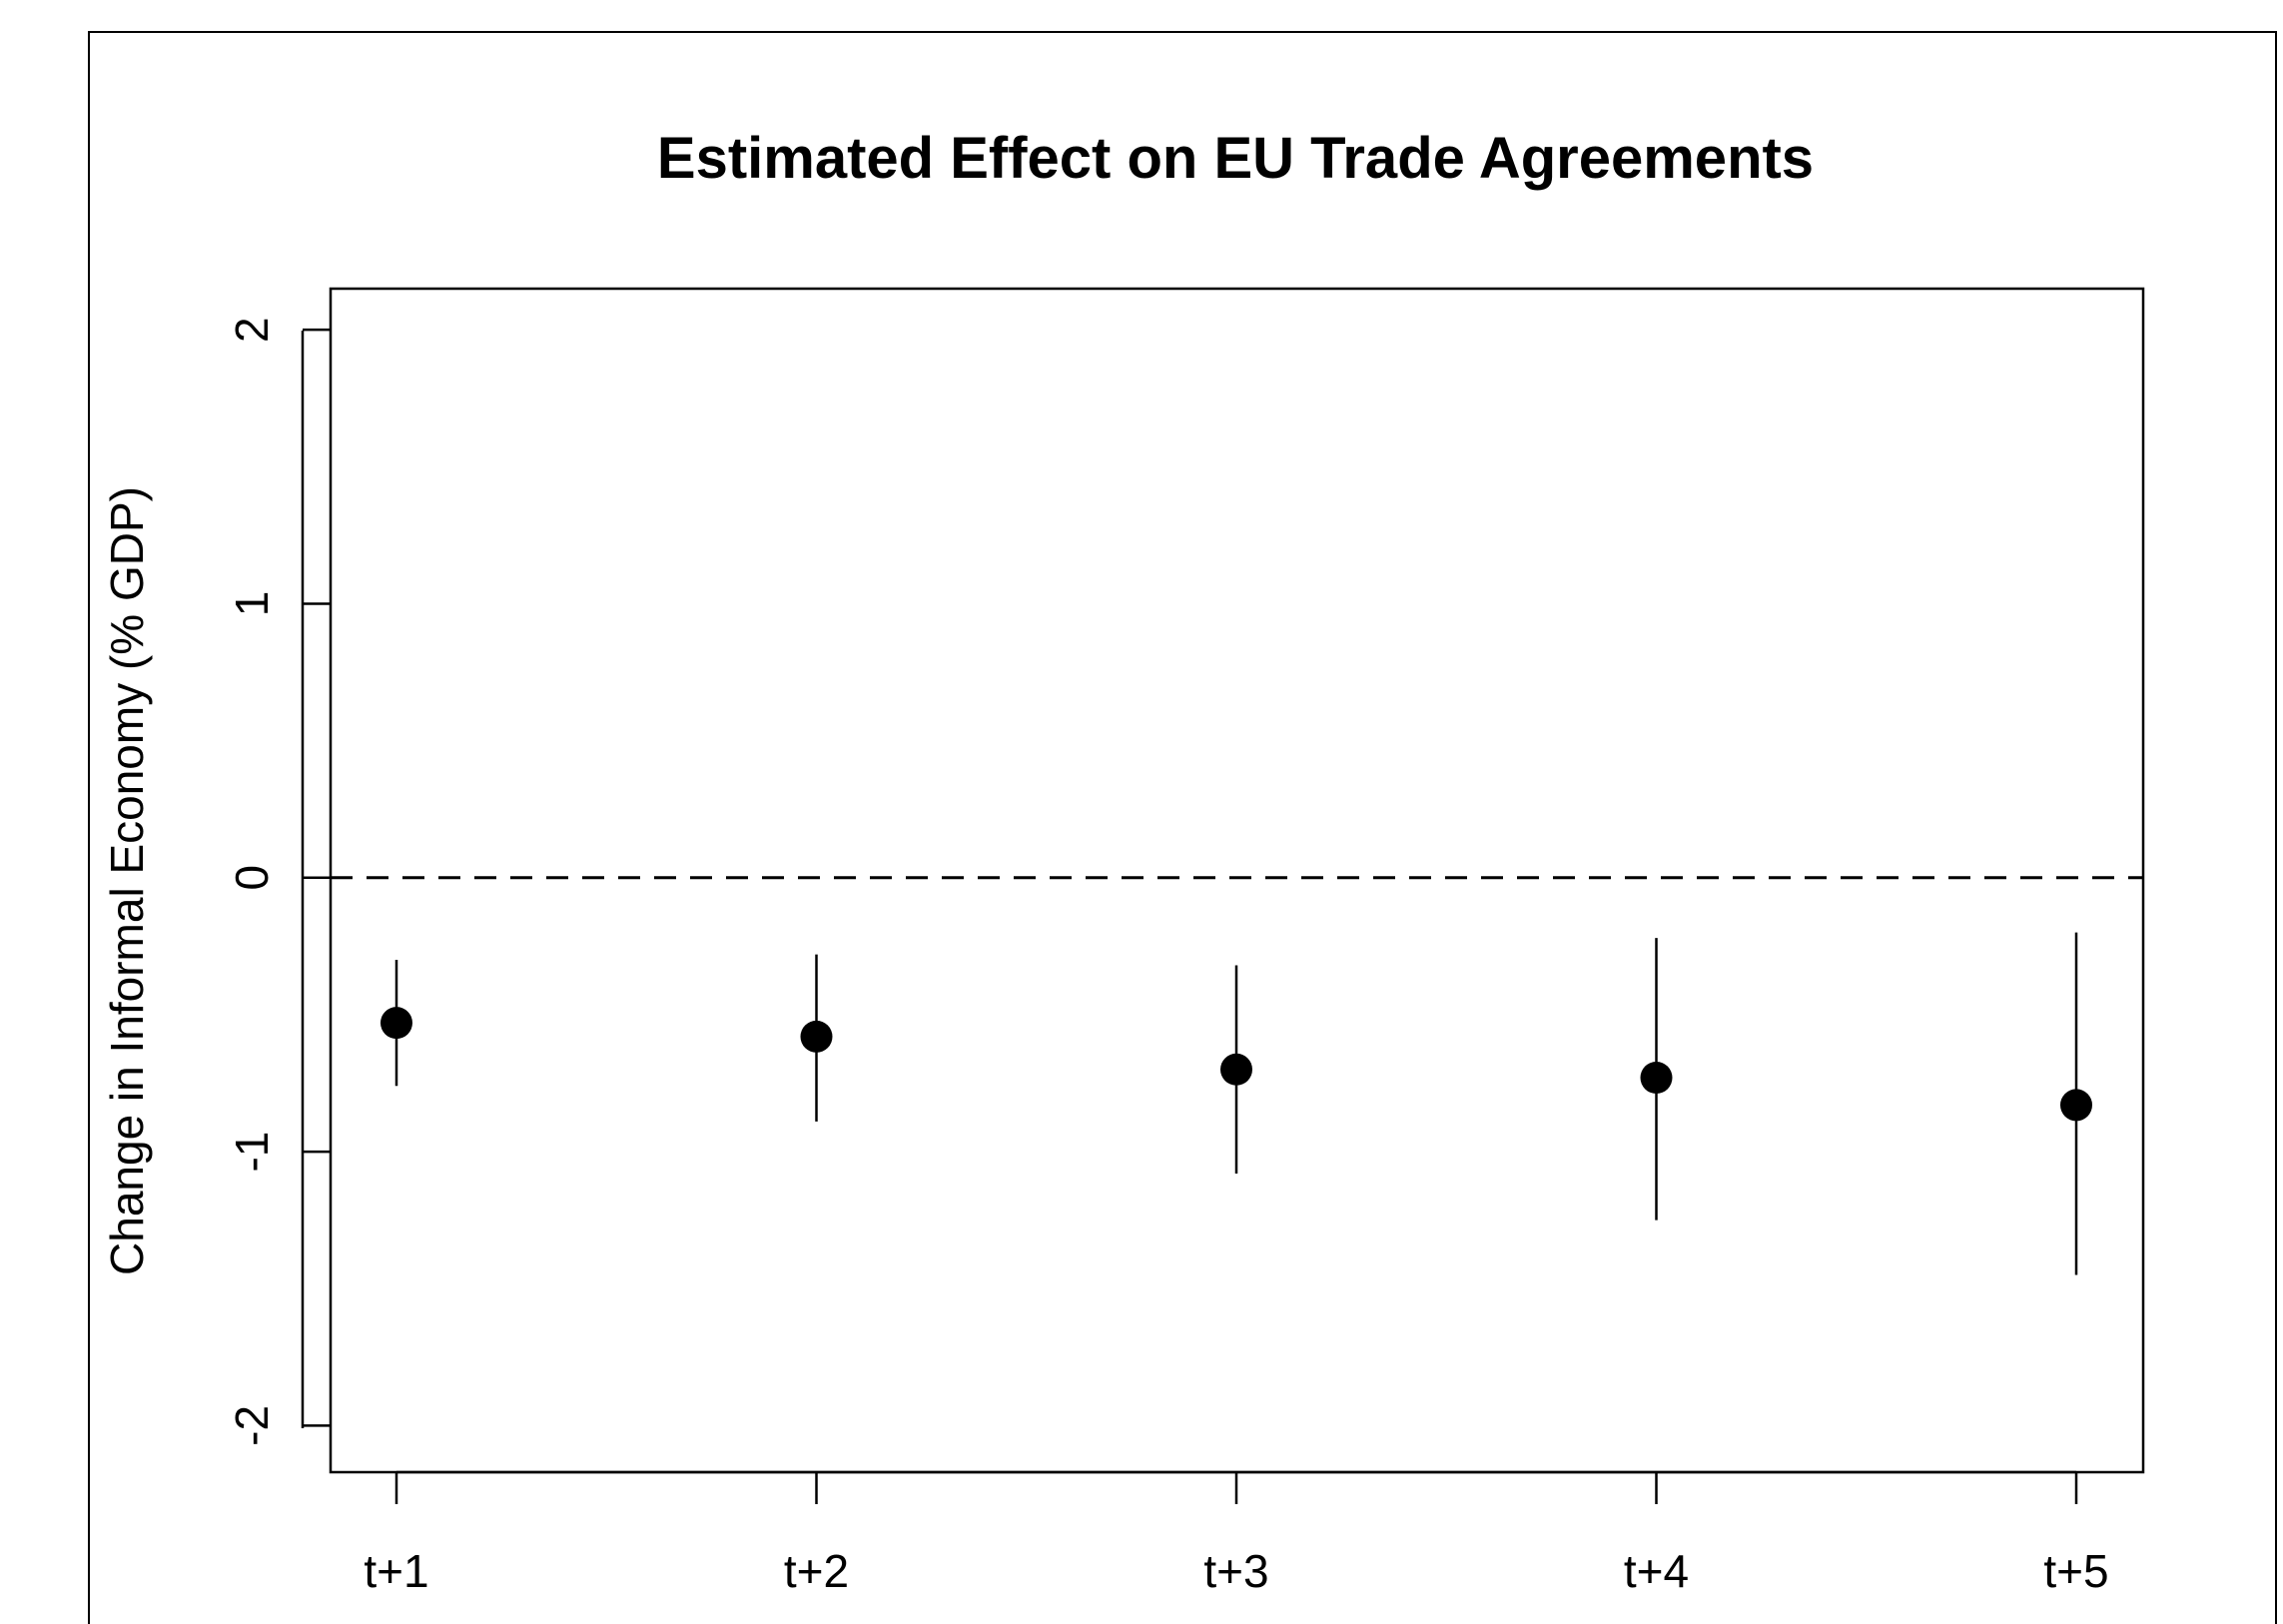 This screenshot has height=1624, width=2283. Describe the element at coordinates (252, 330) in the screenshot. I see `y-tick-label: 2` at that location.